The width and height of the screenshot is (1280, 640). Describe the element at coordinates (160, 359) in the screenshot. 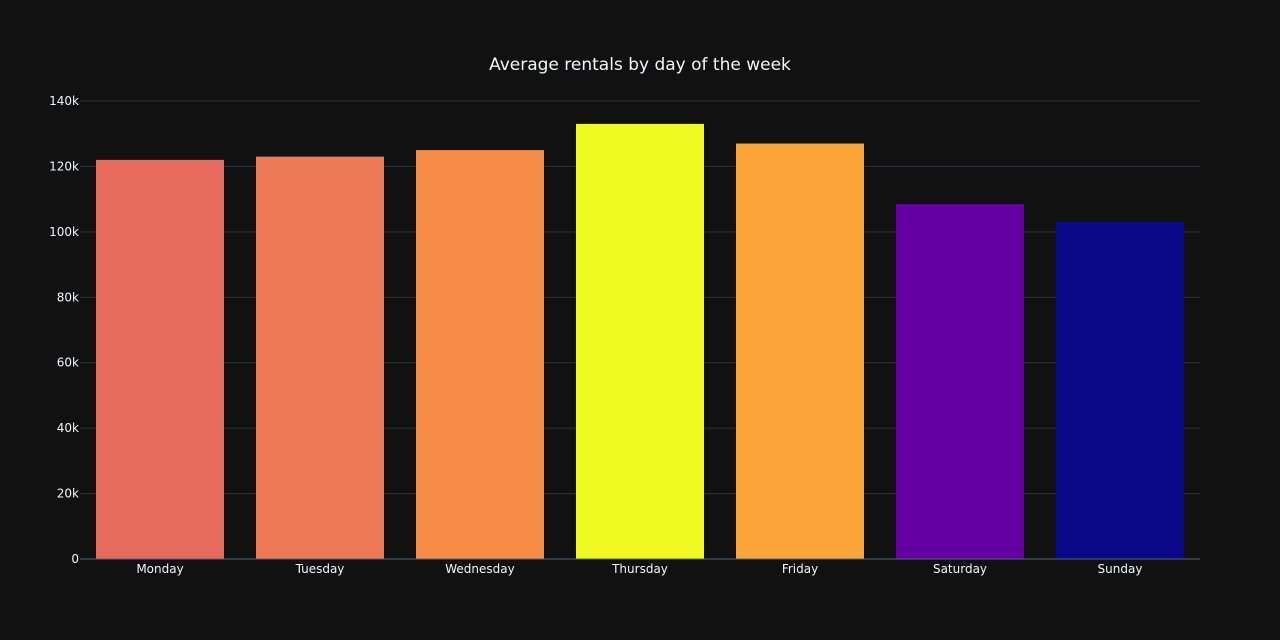

I see `bar-monday` at that location.